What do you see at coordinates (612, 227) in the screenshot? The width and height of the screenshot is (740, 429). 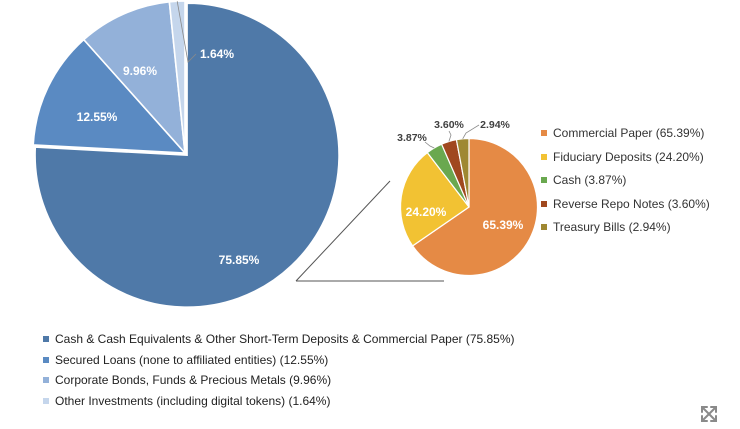 I see `legend-label: Treasury Bills (2.94%)` at bounding box center [612, 227].